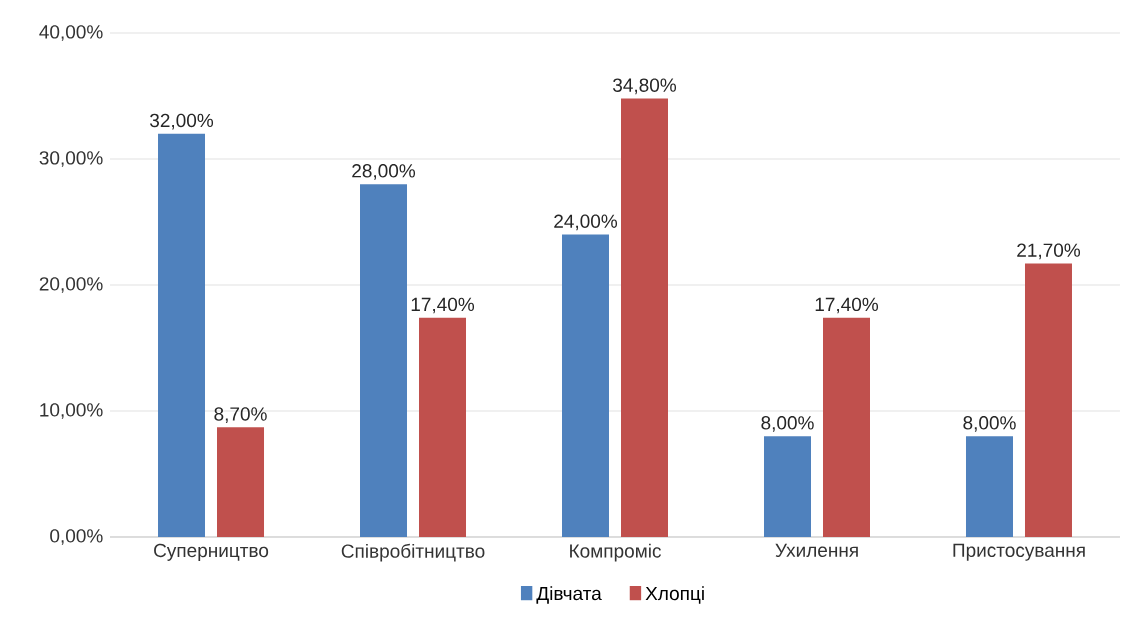 The image size is (1125, 621). Describe the element at coordinates (569, 595) in the screenshot. I see `legend-label: Дівчата` at that location.